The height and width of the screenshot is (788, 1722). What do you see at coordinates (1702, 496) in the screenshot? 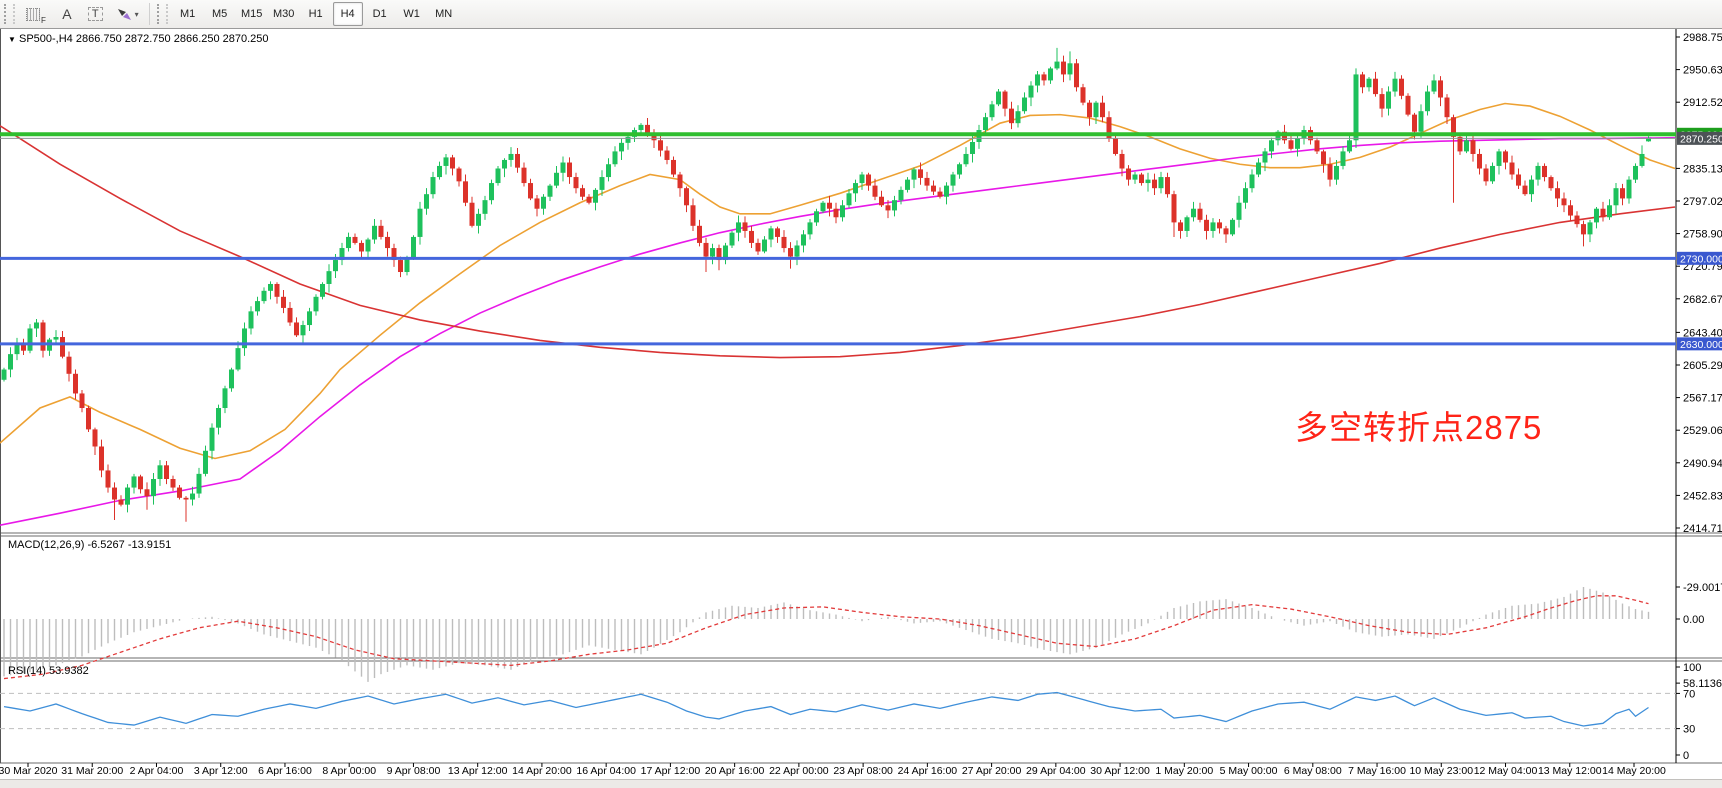
I see `svg-text: 2452.830` at bounding box center [1702, 496].